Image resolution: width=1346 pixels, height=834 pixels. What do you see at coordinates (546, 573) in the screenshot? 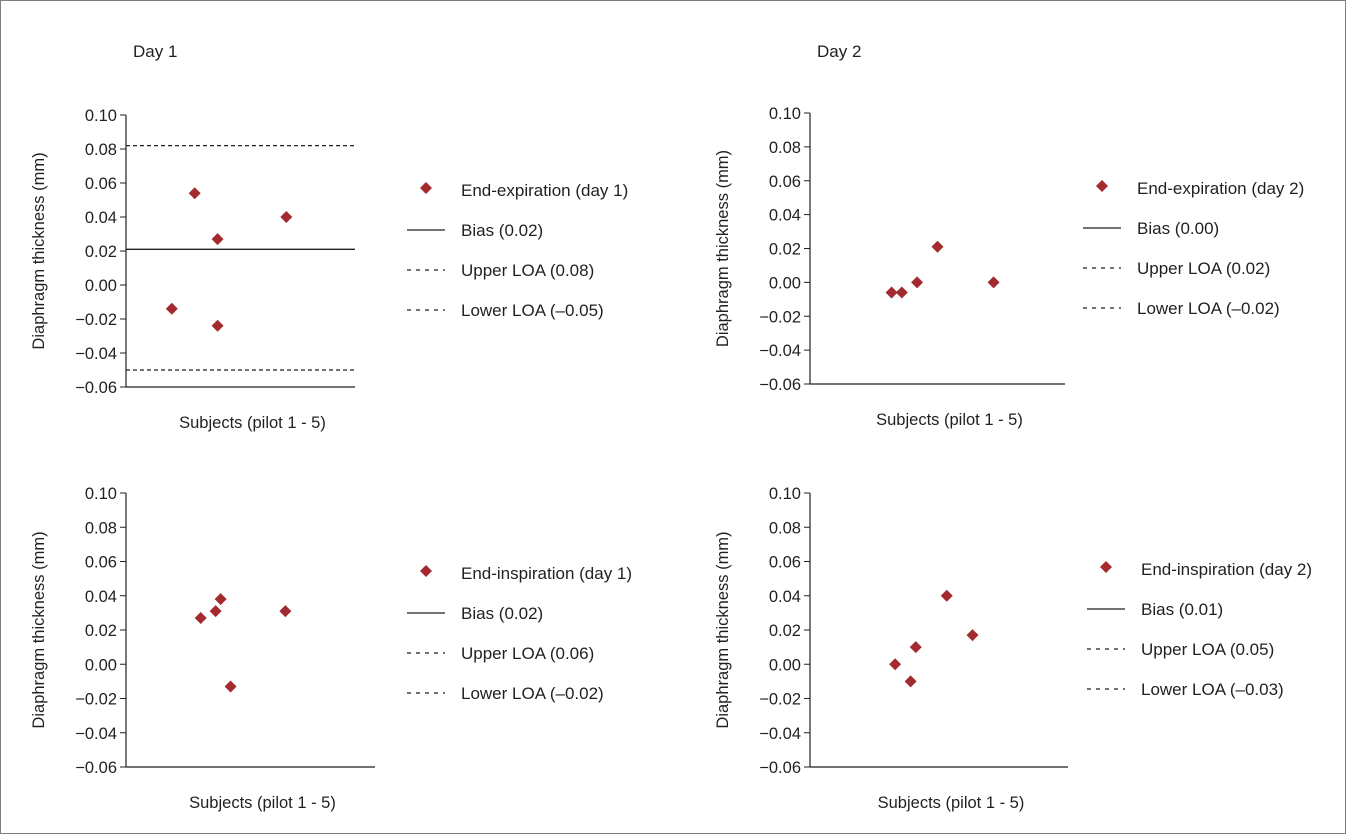
I see `legend-label: End-inspiration (day 1)` at bounding box center [546, 573].